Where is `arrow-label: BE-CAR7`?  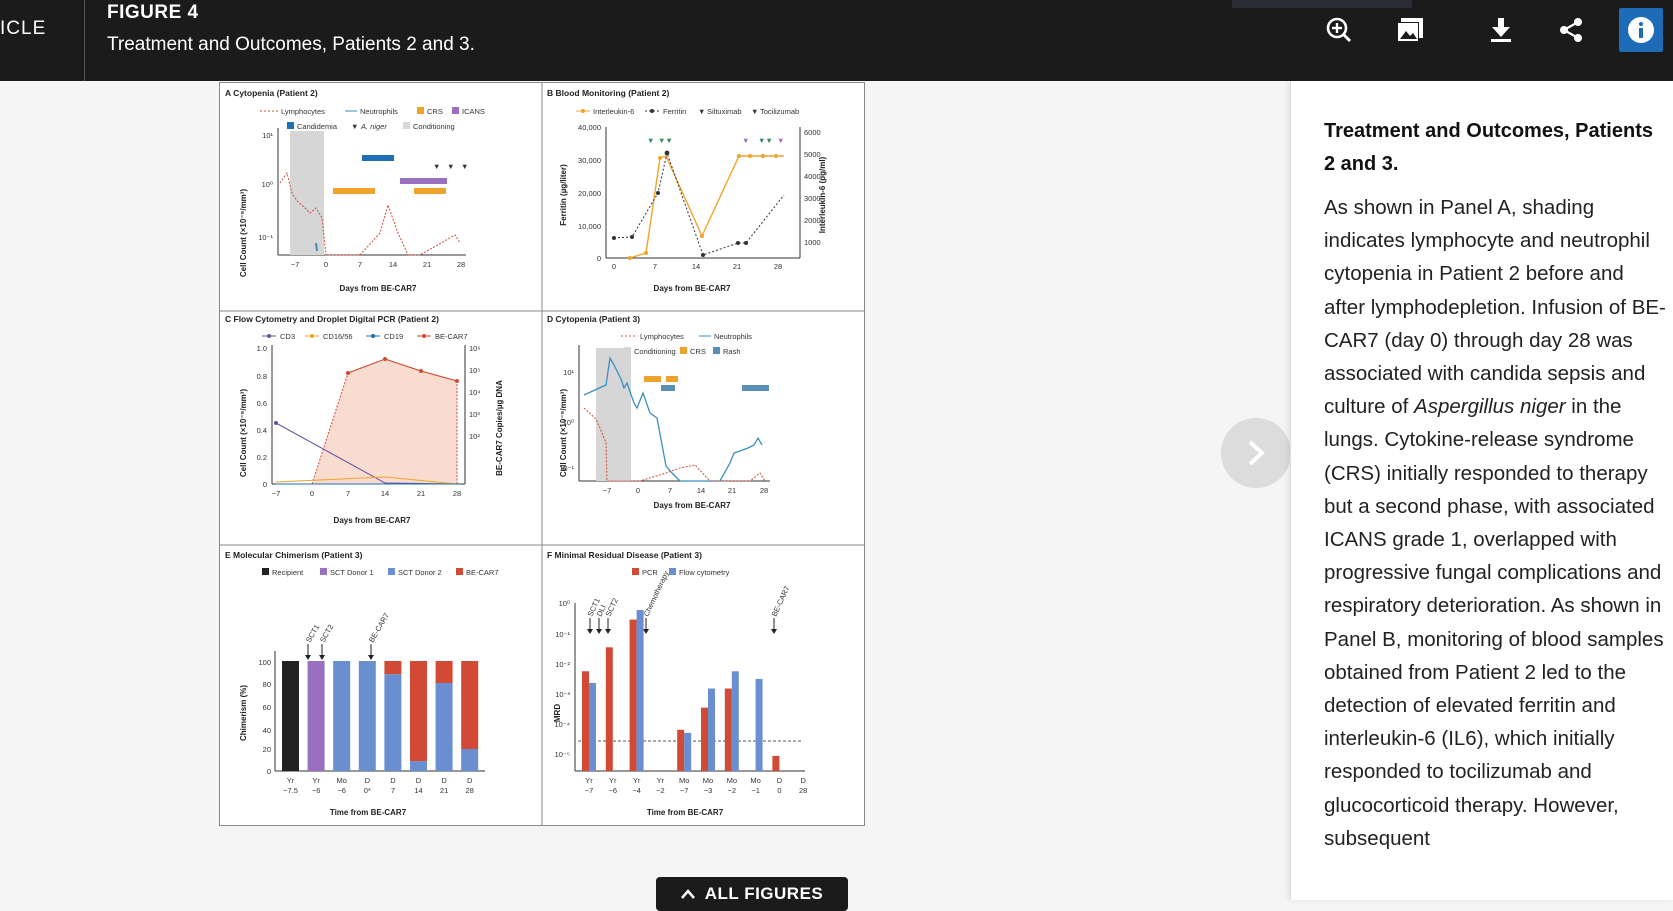 arrow-label: BE-CAR7 is located at coordinates (781, 601).